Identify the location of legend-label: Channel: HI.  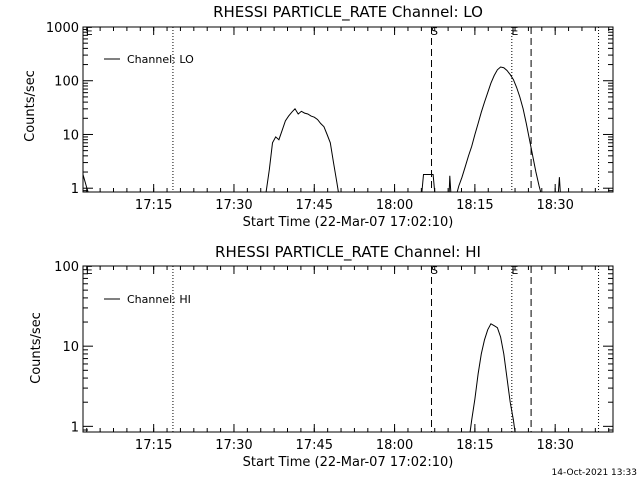
(159, 299).